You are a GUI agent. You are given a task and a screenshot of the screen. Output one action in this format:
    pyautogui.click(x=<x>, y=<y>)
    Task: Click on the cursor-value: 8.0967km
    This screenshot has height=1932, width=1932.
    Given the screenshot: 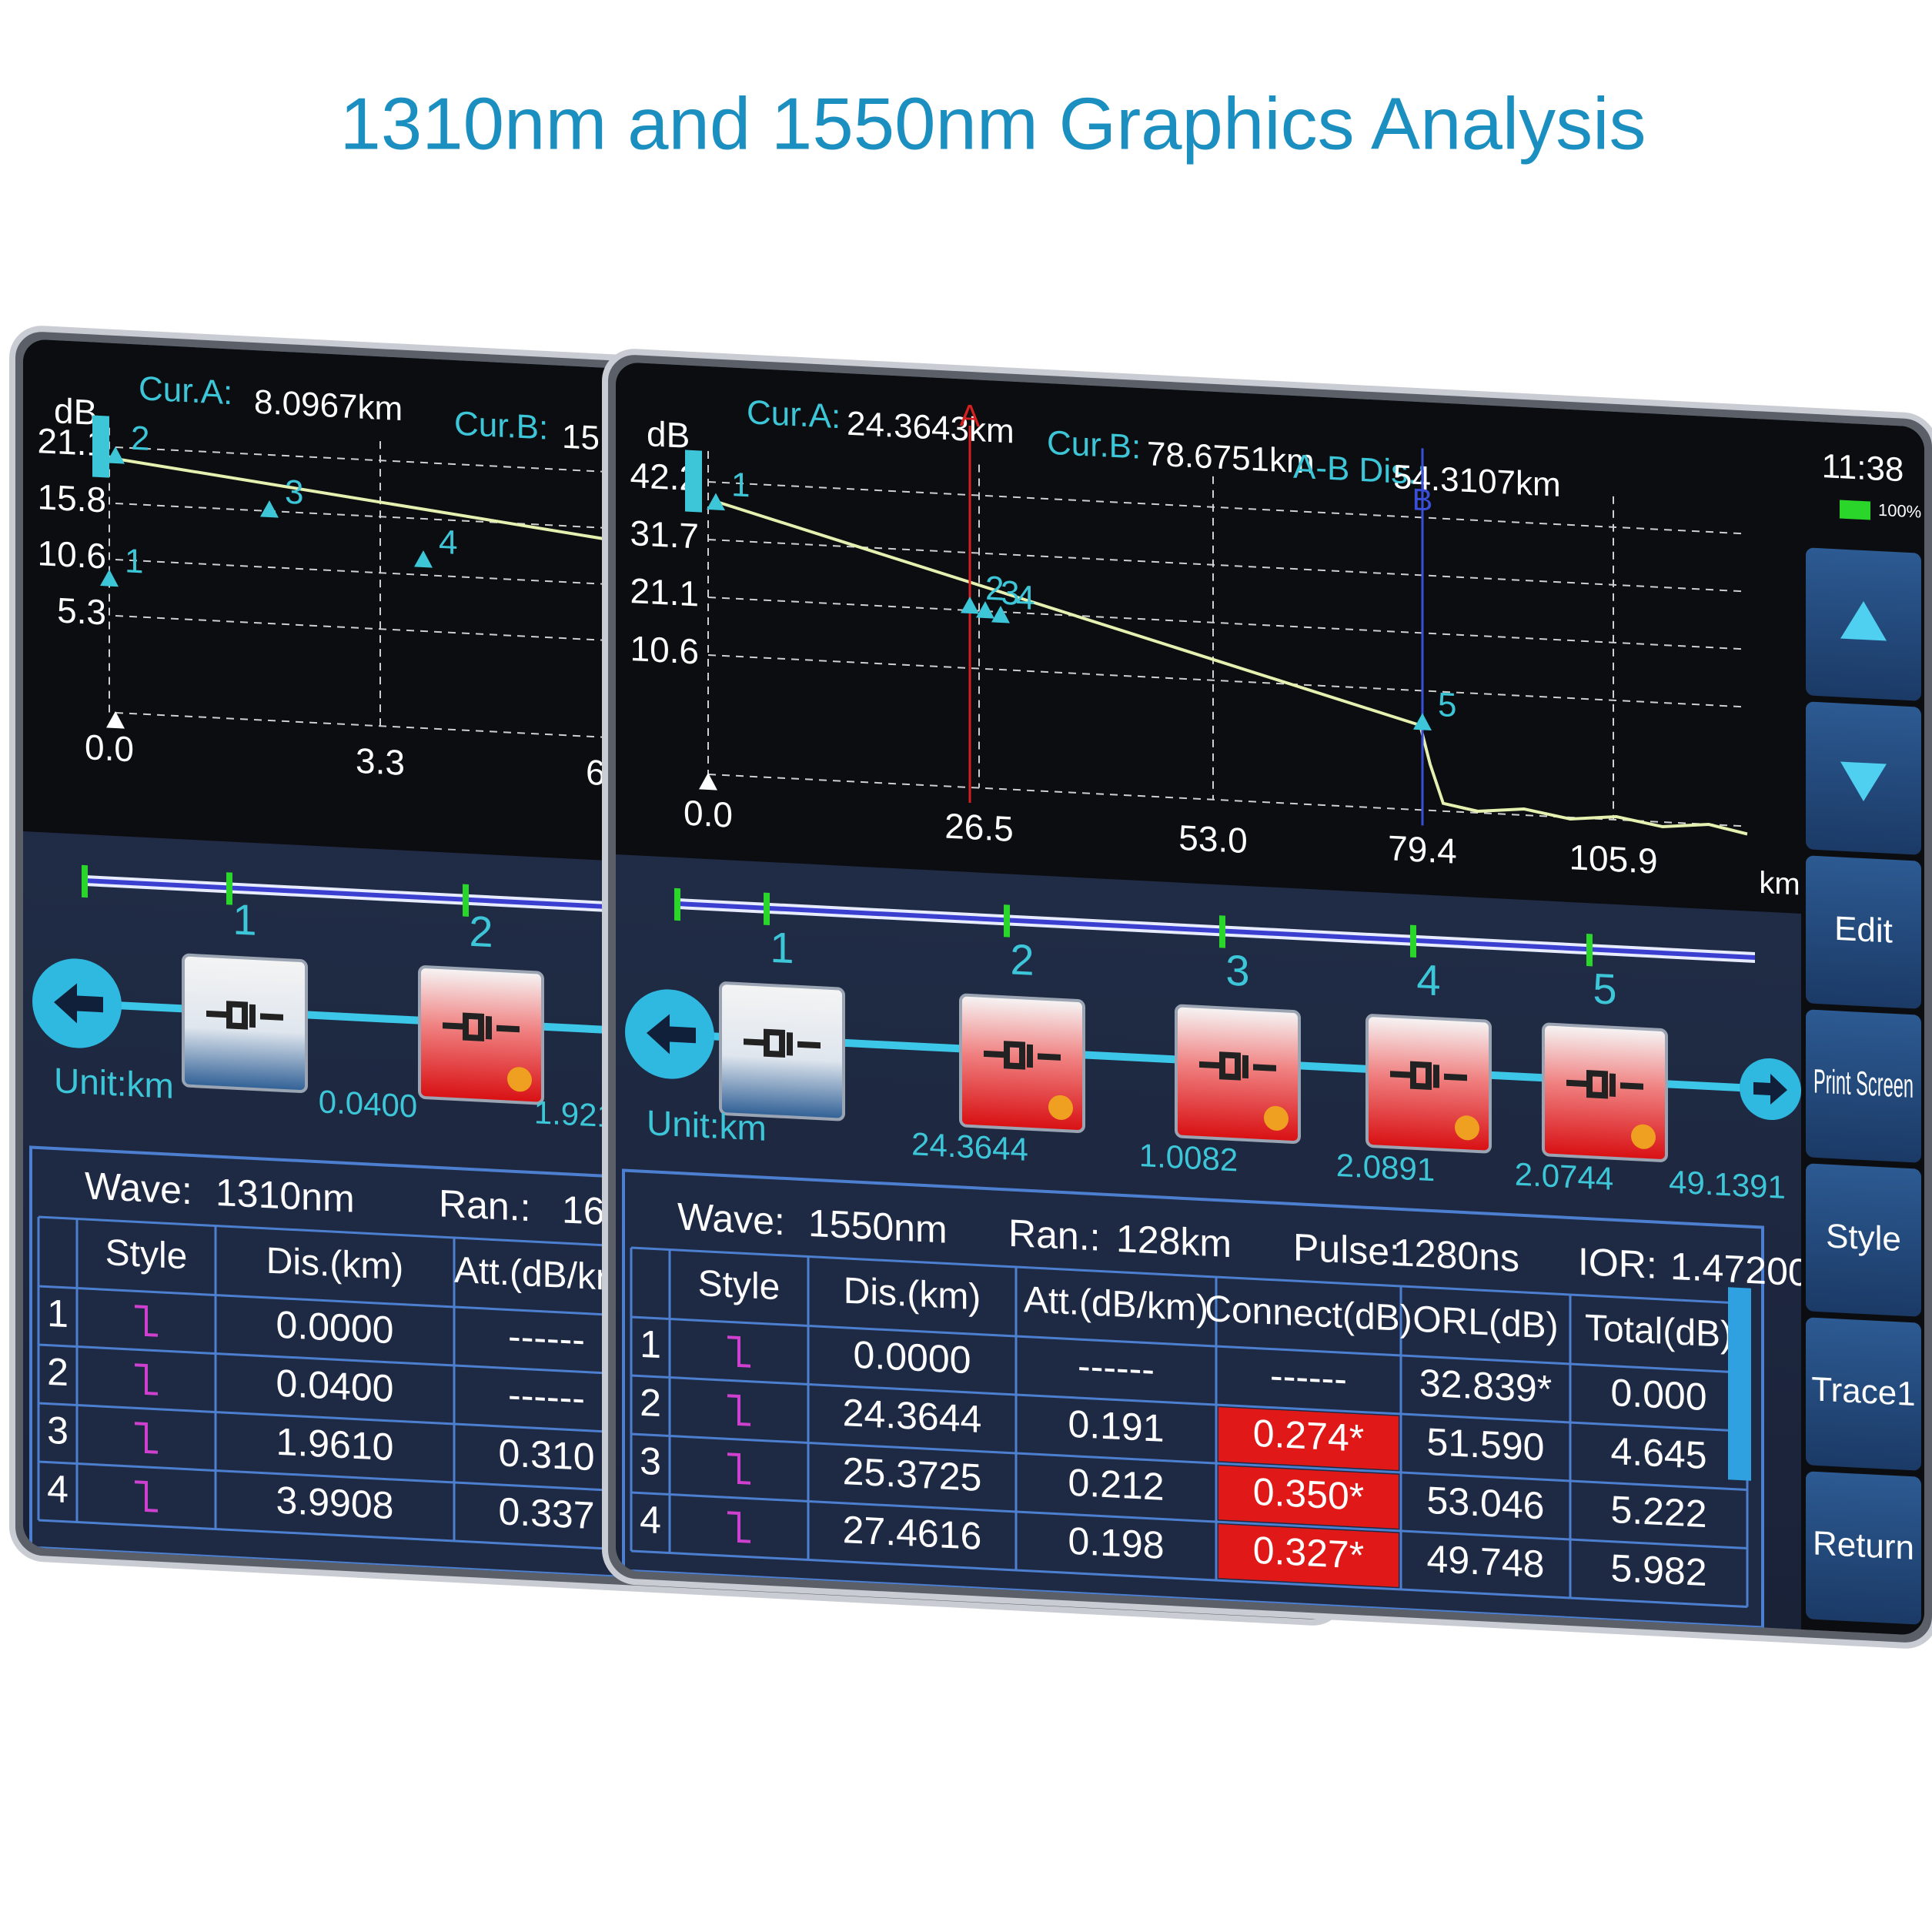 What is the action you would take?
    pyautogui.click(x=328, y=406)
    